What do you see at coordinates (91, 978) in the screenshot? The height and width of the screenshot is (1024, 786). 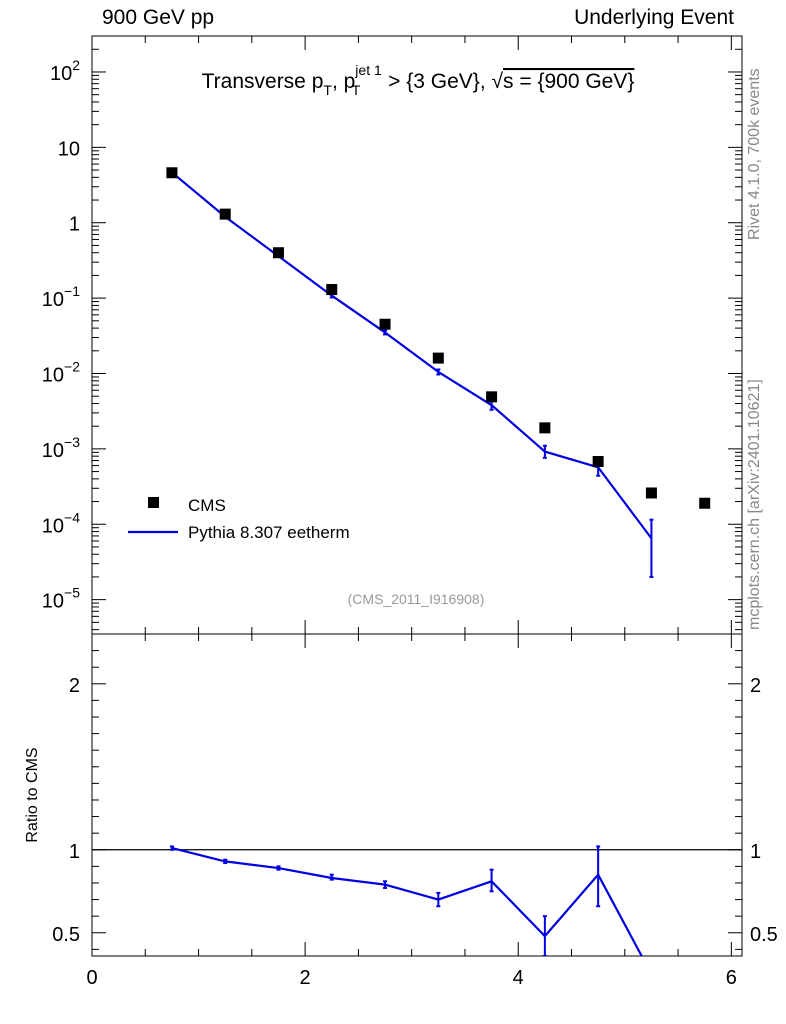 I see `x-tick-label: 0` at bounding box center [91, 978].